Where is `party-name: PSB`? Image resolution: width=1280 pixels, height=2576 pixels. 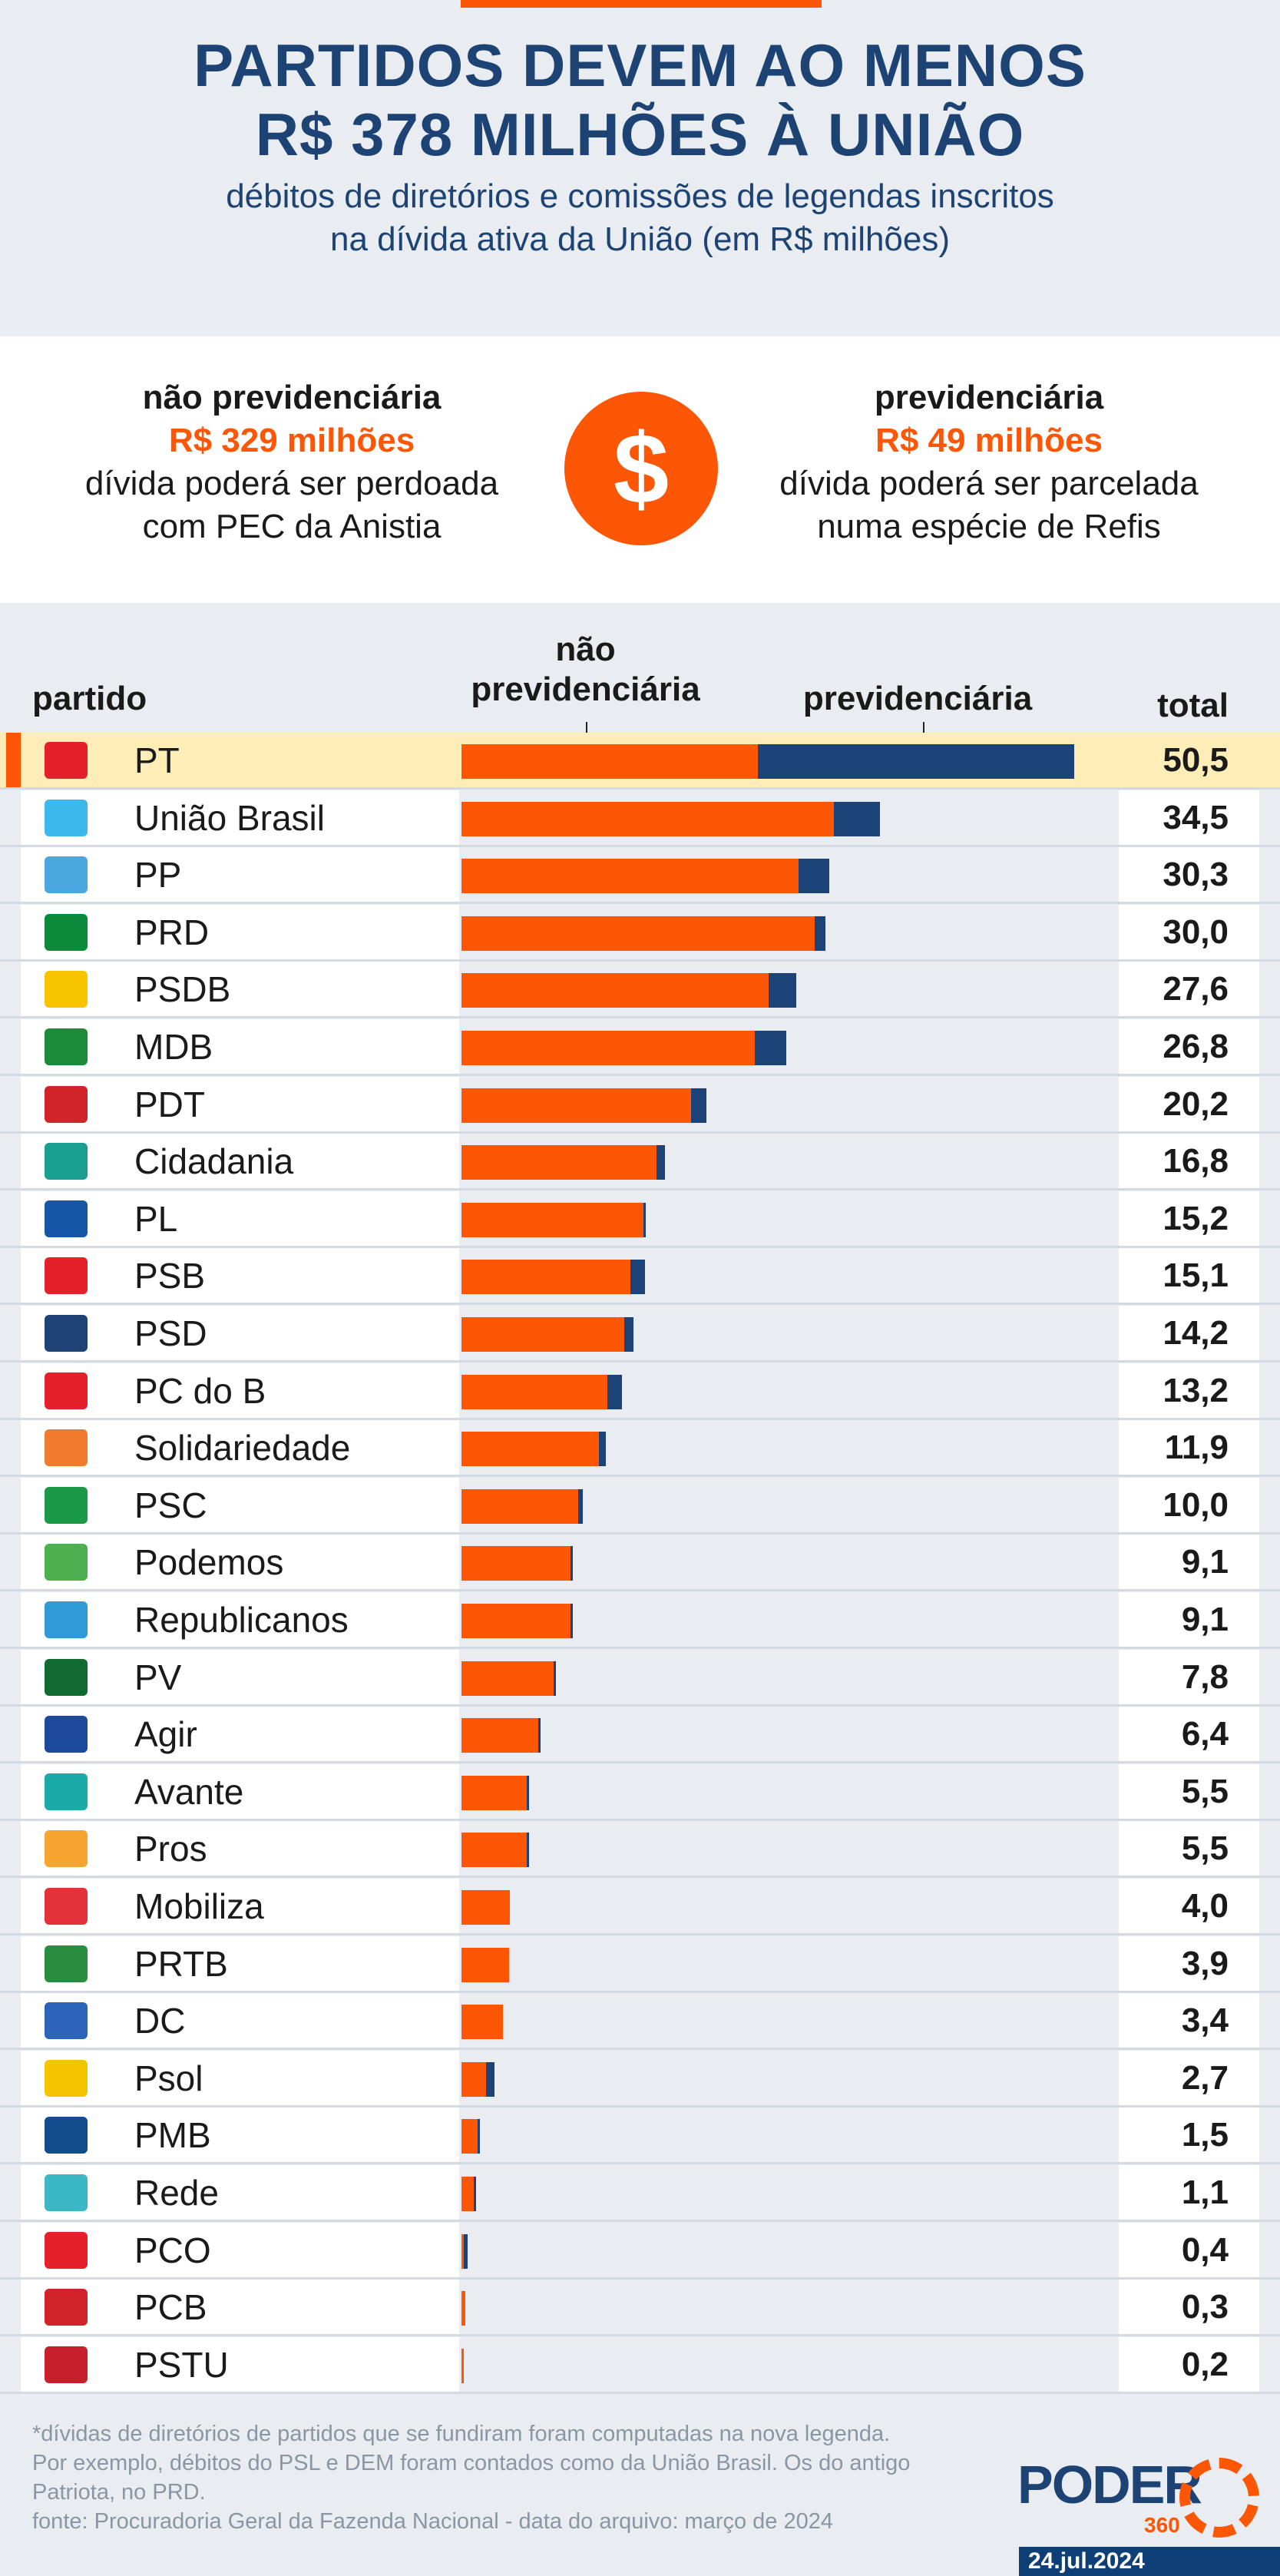
party-name: PSB is located at coordinates (170, 1276).